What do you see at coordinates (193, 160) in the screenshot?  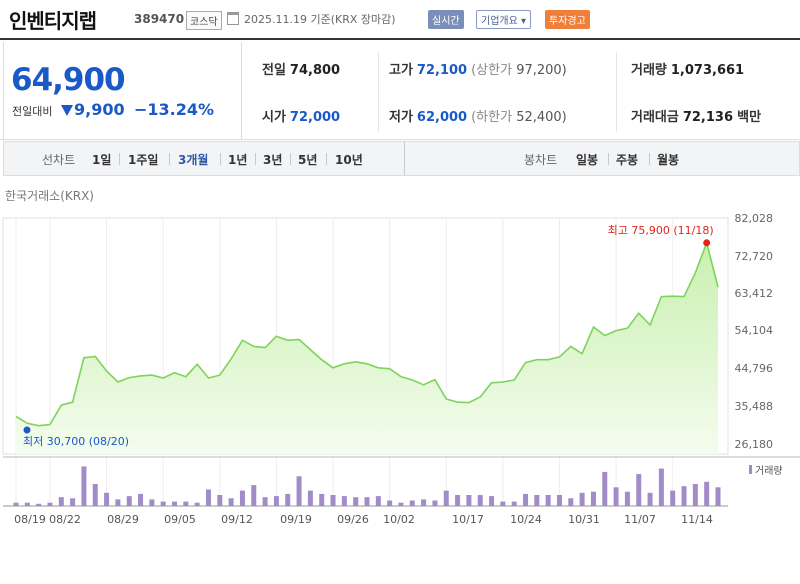 I see `period-3m: 3개월` at bounding box center [193, 160].